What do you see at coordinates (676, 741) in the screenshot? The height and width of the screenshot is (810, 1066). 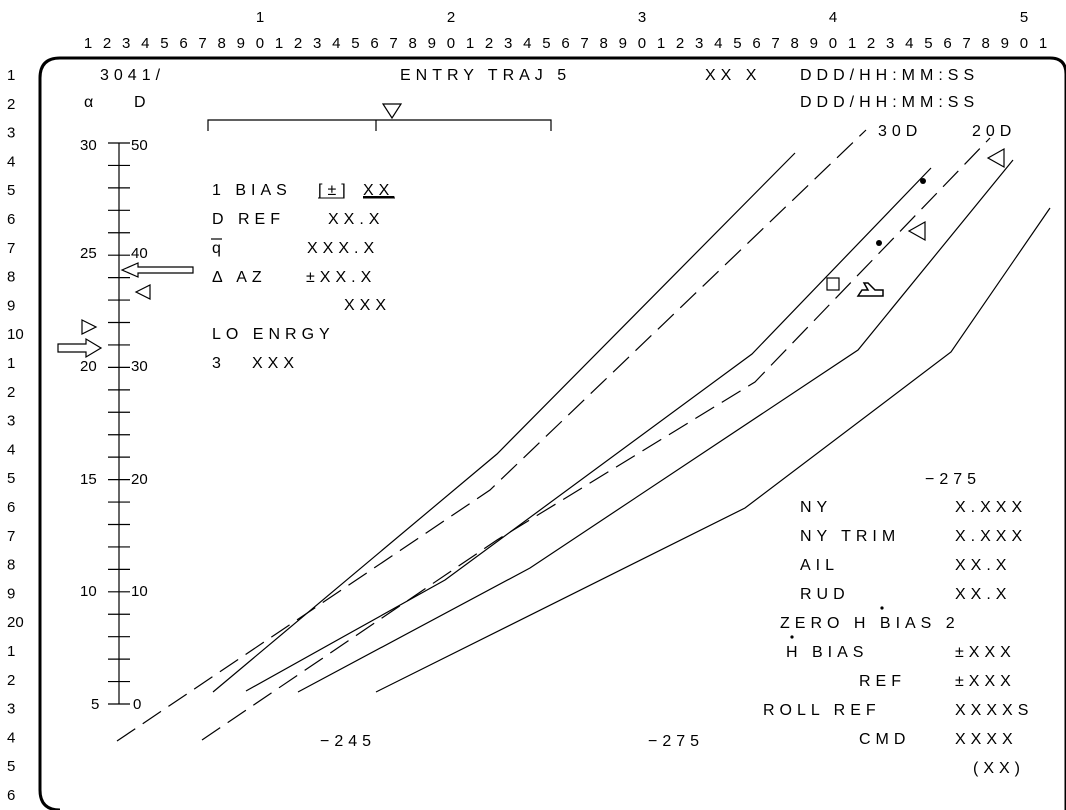 I see `velocity-label-275-bottom: −275` at bounding box center [676, 741].